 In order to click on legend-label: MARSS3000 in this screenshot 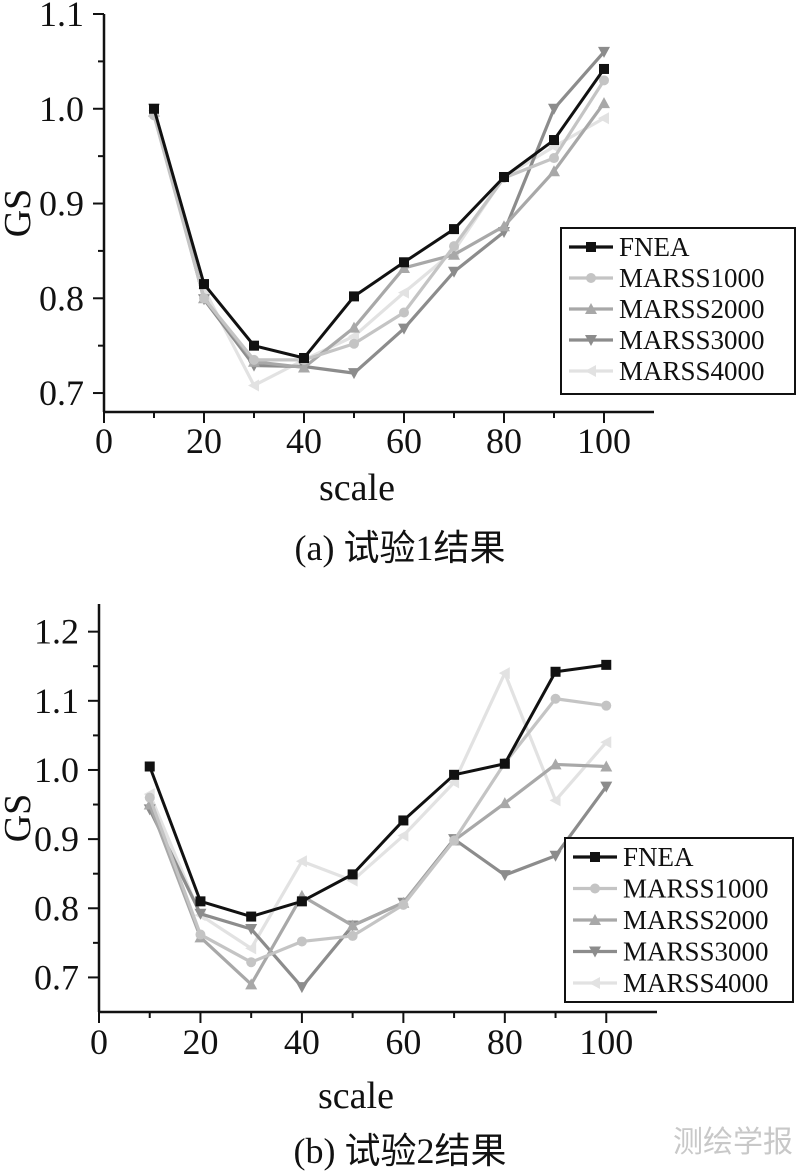, I will do `click(692, 340)`.